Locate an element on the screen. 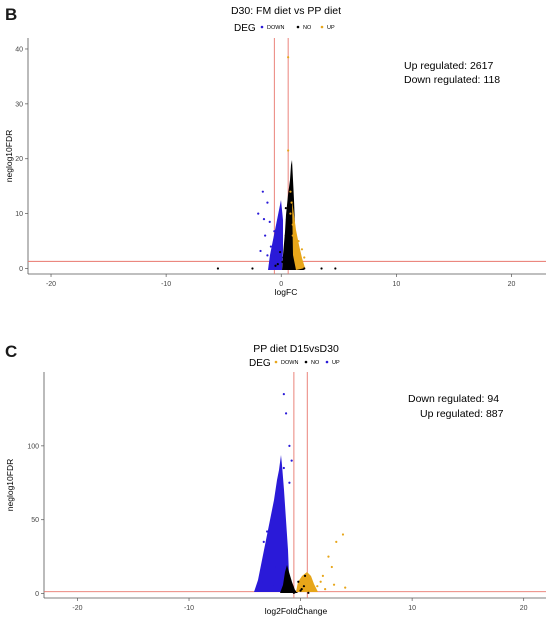  x-axis-label: log2FoldChange is located at coordinates (296, 611).